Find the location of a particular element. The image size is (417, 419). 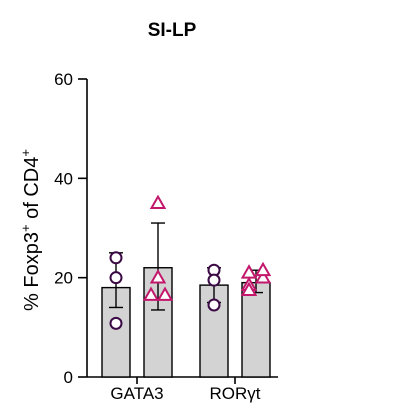

y-label-sup2: + is located at coordinates (25, 153).